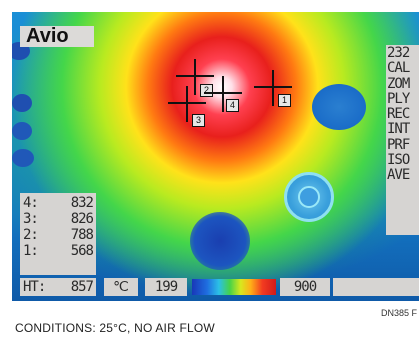 The width and height of the screenshot is (419, 341). What do you see at coordinates (58, 219) in the screenshot?
I see `reading-row: 3: 826` at bounding box center [58, 219].